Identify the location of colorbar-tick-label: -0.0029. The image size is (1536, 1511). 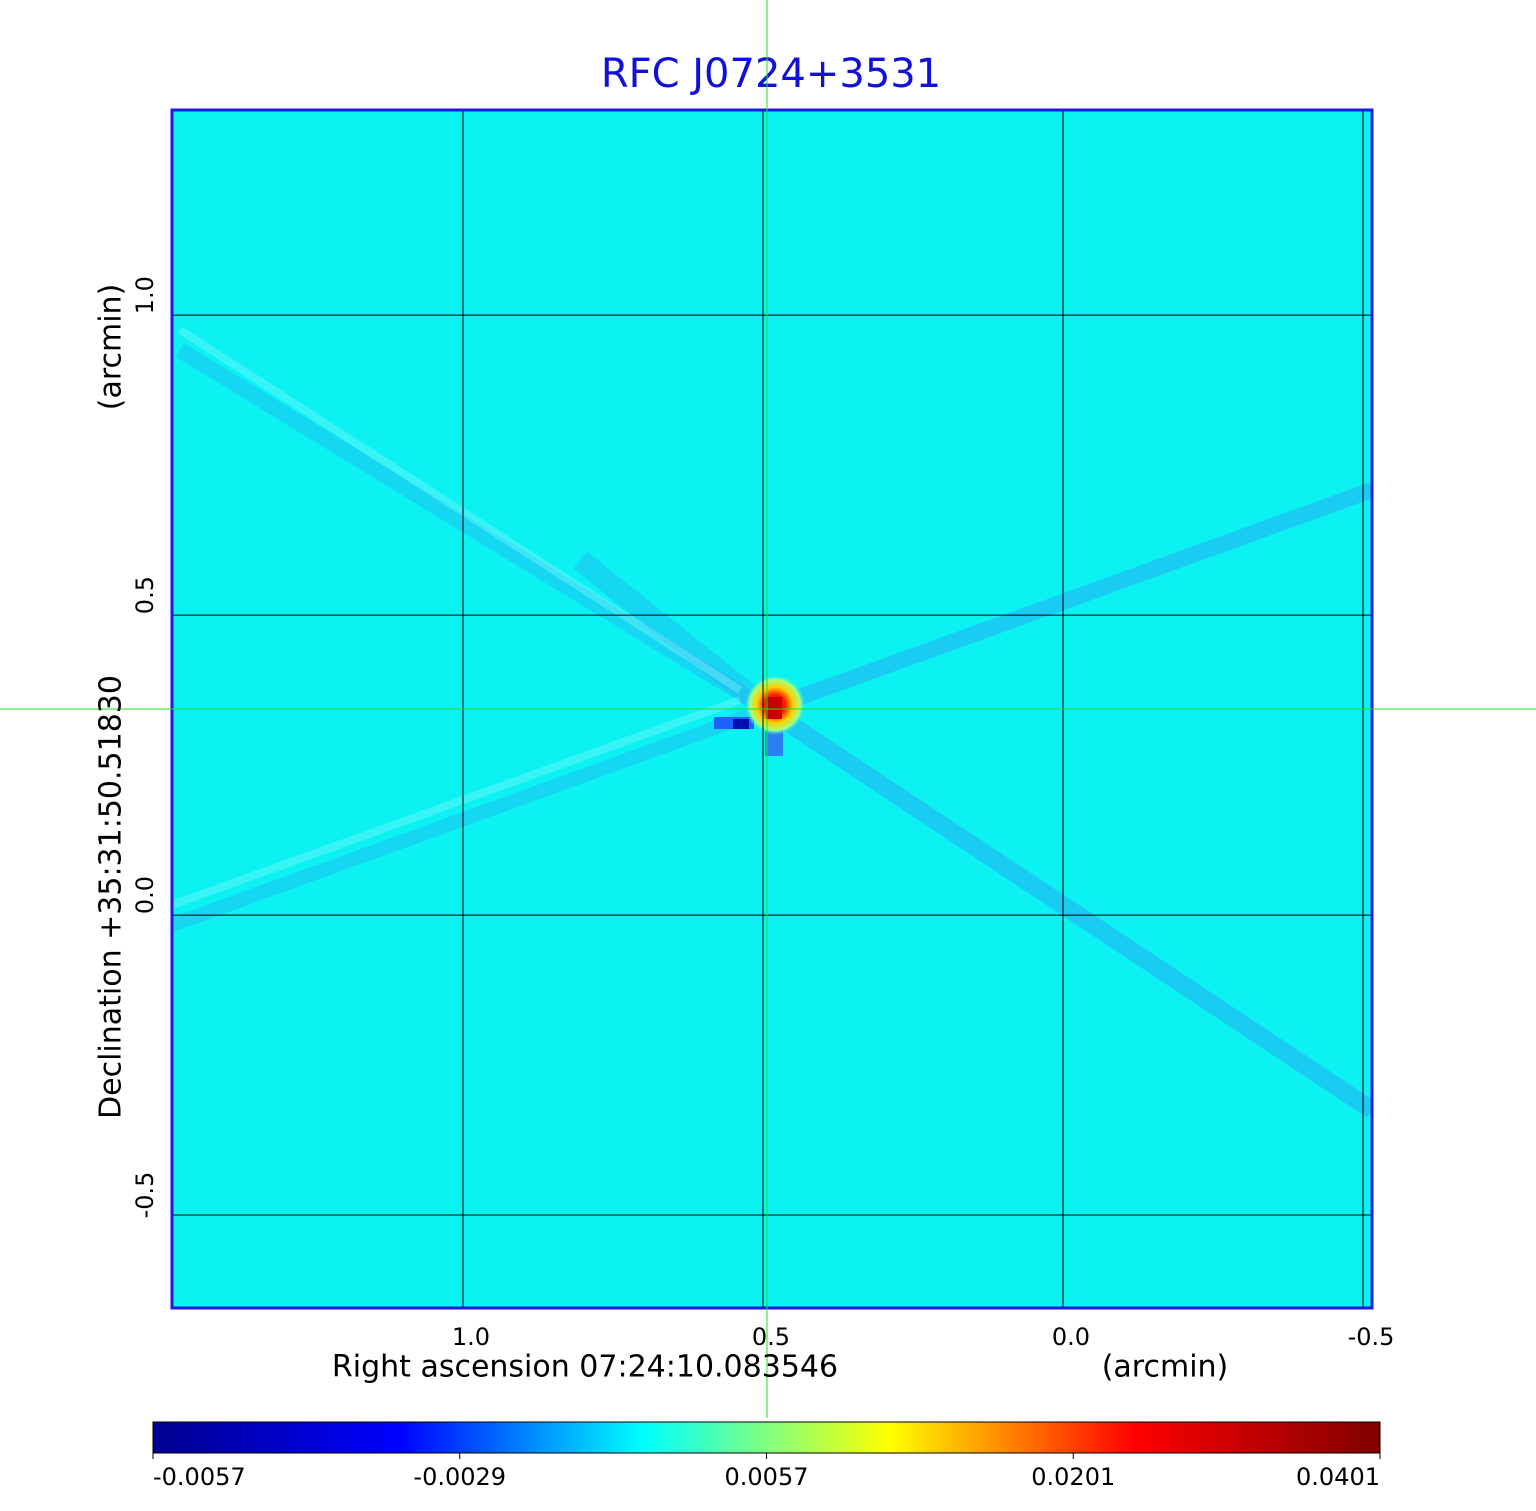
(459, 1477).